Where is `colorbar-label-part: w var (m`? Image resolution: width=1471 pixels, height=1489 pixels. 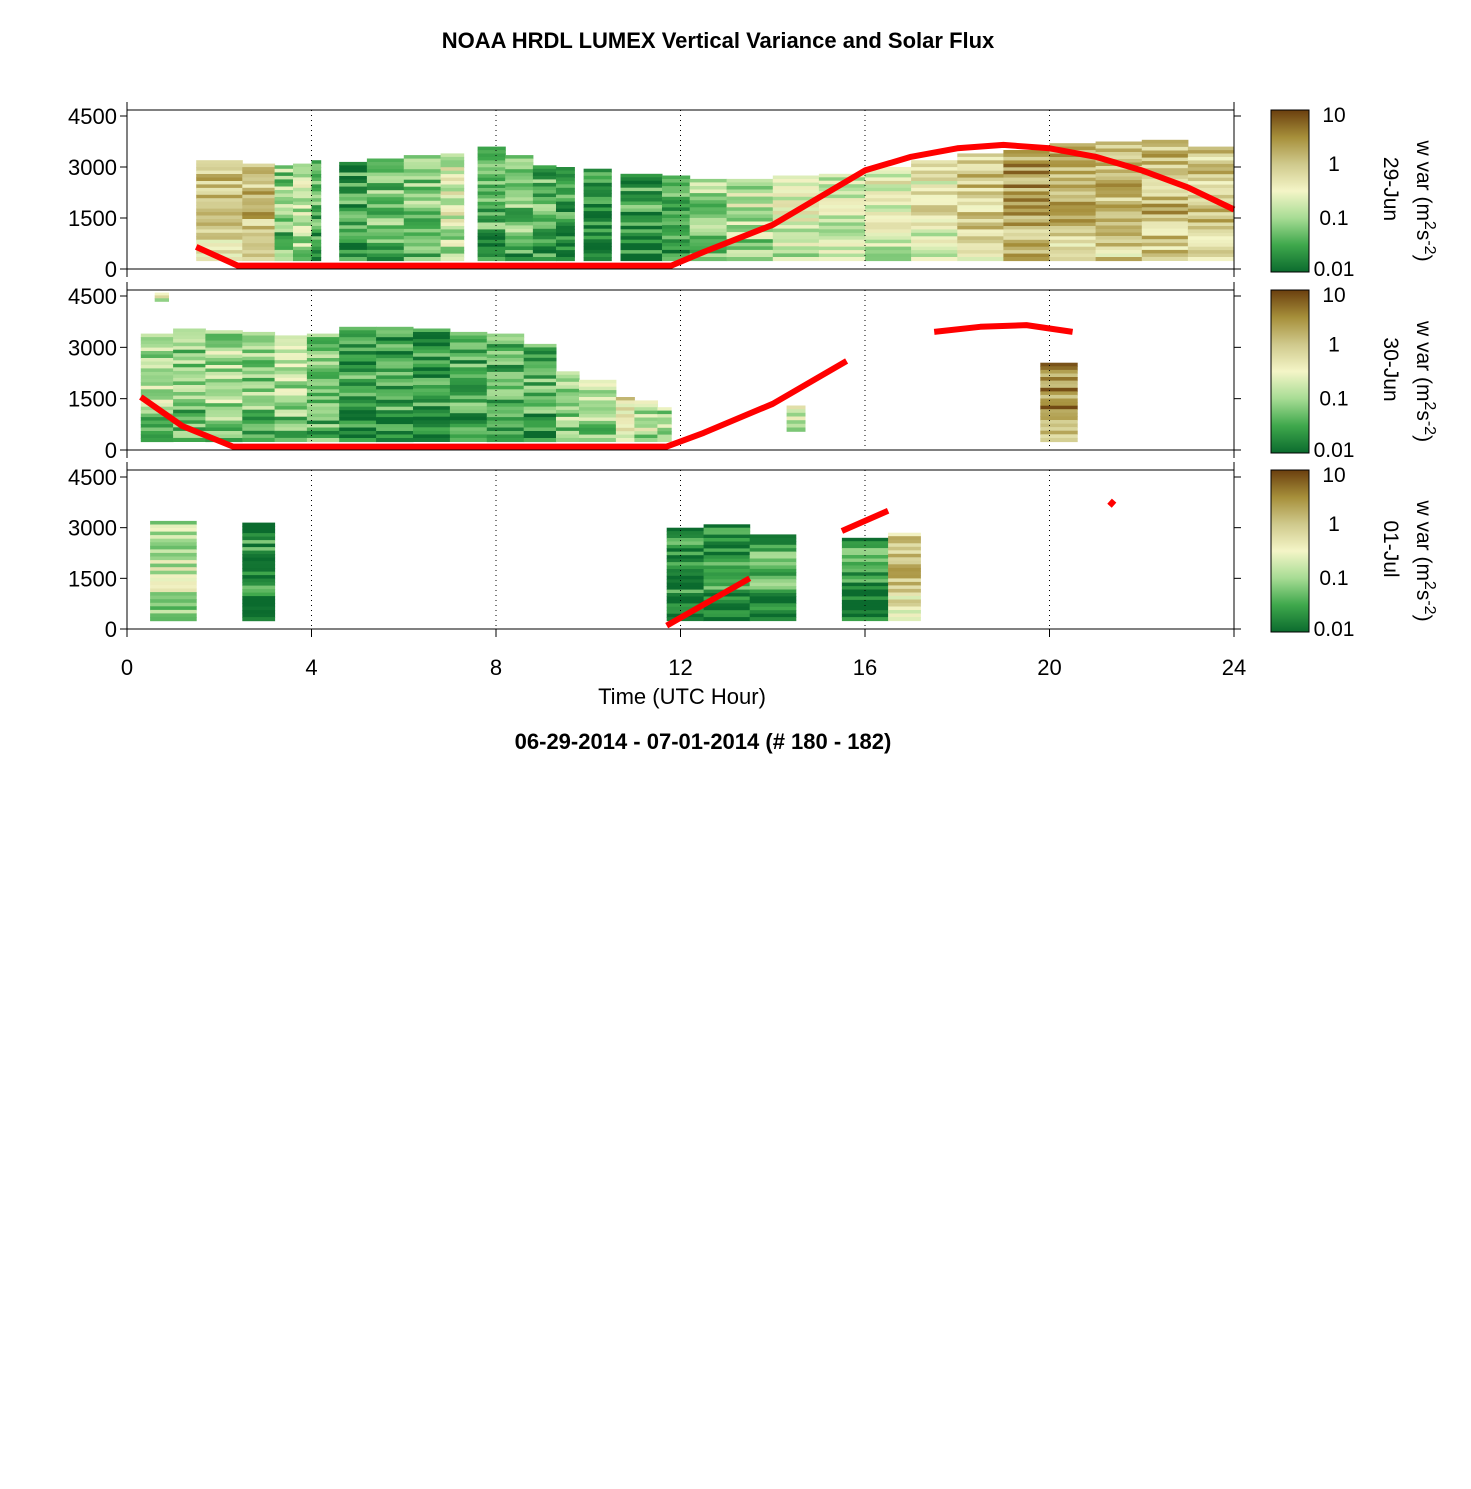 colorbar-label-part: w var (m is located at coordinates (1423, 180).